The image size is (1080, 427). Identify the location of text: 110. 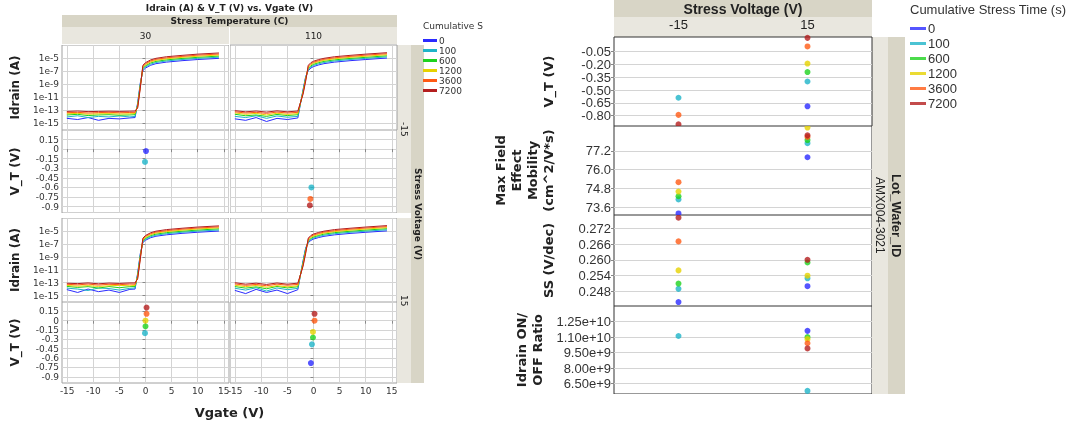
(313, 35).